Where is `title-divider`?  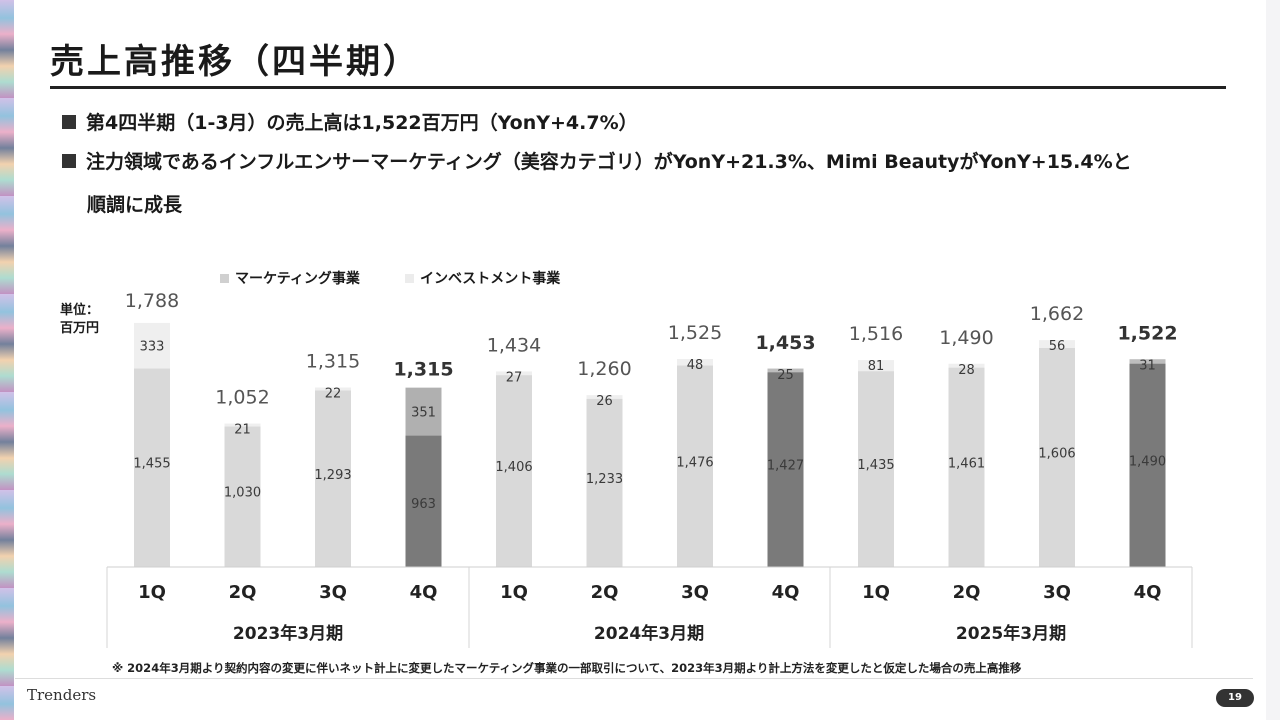
title-divider is located at coordinates (638, 87).